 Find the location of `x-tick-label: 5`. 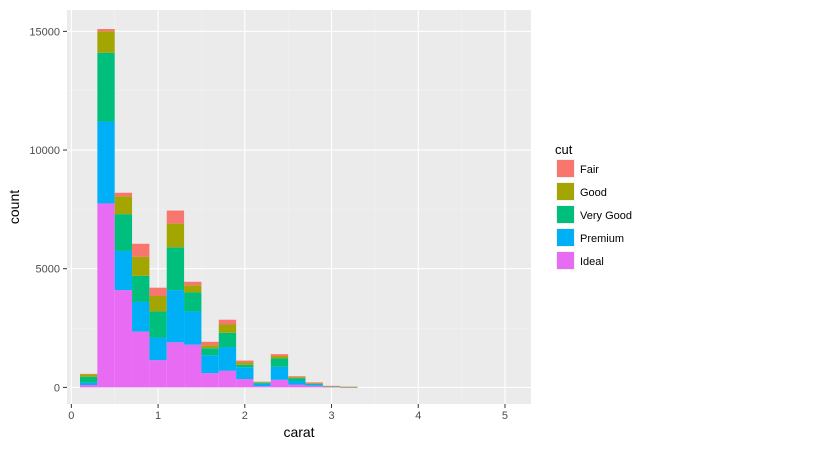

x-tick-label: 5 is located at coordinates (505, 416).